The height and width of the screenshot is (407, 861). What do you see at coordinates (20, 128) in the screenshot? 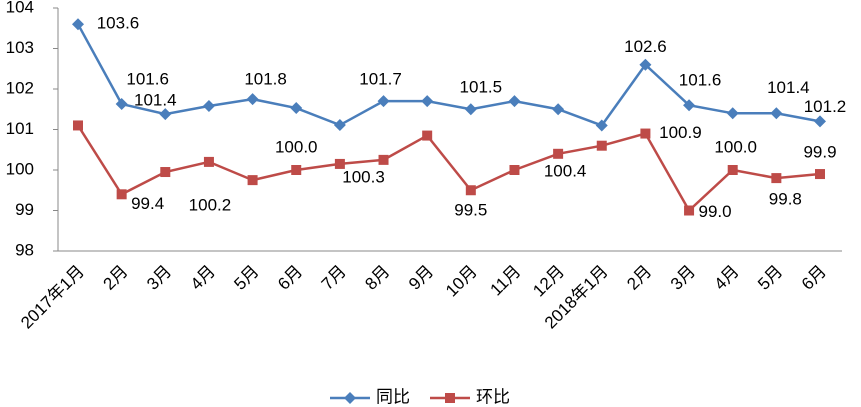
I see `y-tick-label: 101` at bounding box center [20, 128].